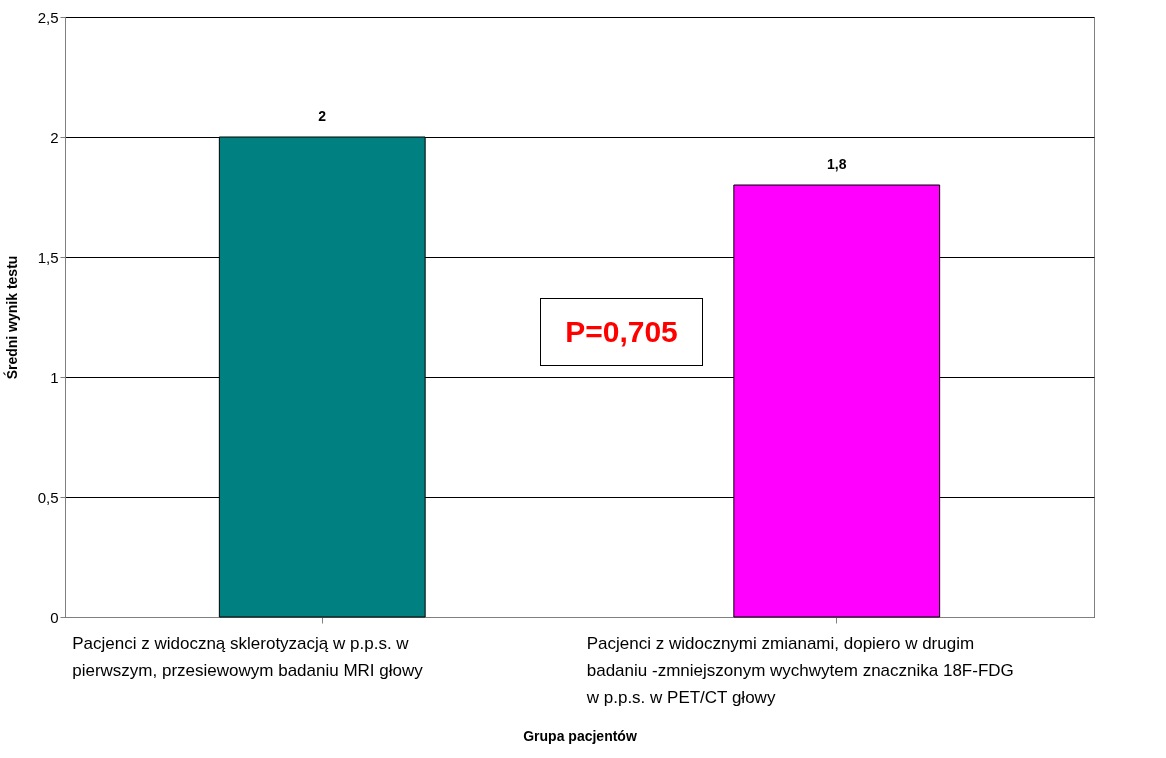 The width and height of the screenshot is (1166, 758). I want to click on data-label: 1,8, so click(837, 164).